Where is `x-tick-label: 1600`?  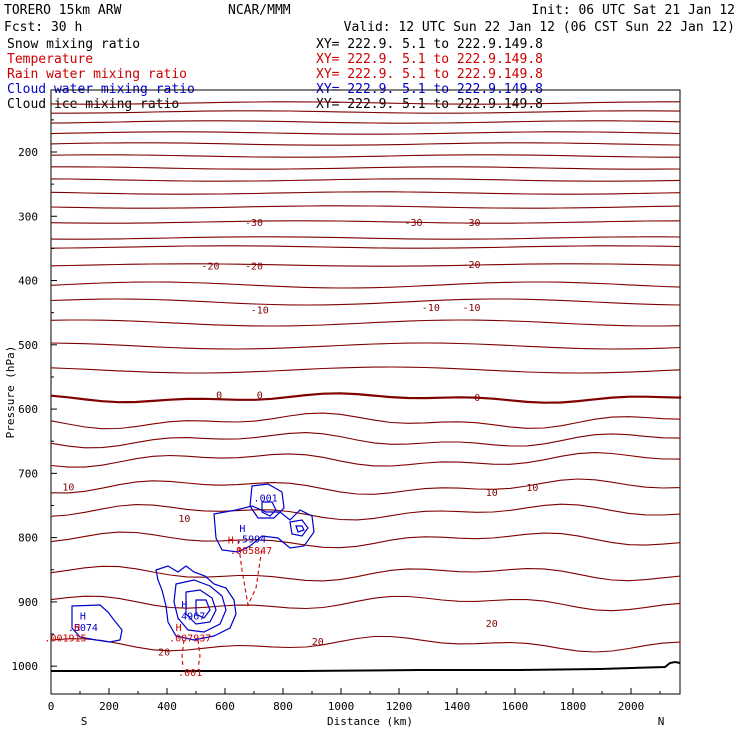
x-tick-label: 1600 is located at coordinates (515, 706).